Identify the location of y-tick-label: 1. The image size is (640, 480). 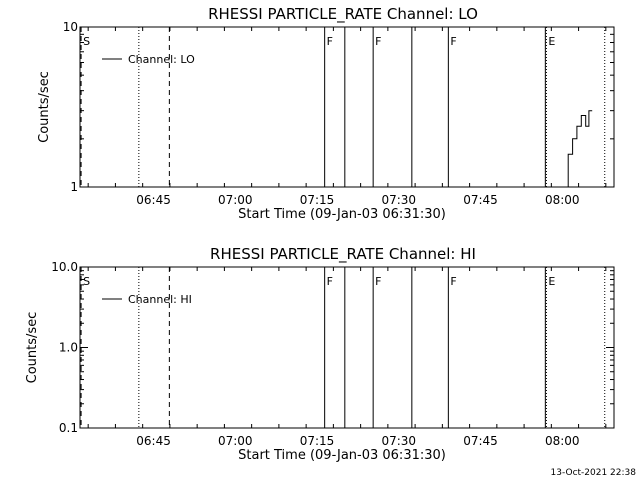
(74, 187).